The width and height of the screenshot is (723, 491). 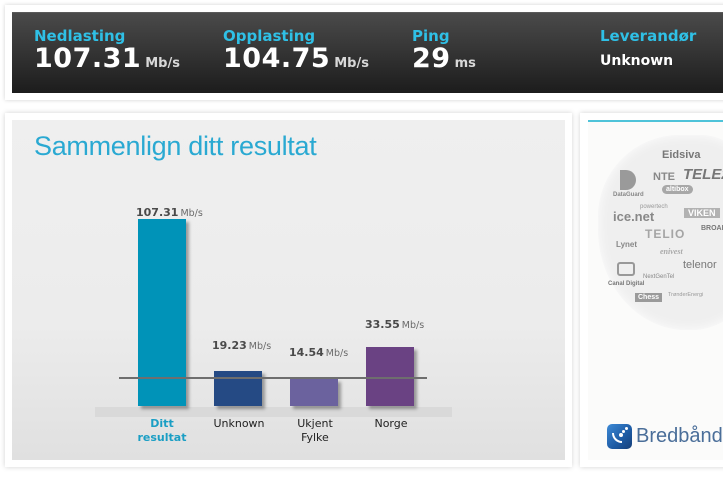 What do you see at coordinates (391, 423) in the screenshot?
I see `bar-label-norway: Norge` at bounding box center [391, 423].